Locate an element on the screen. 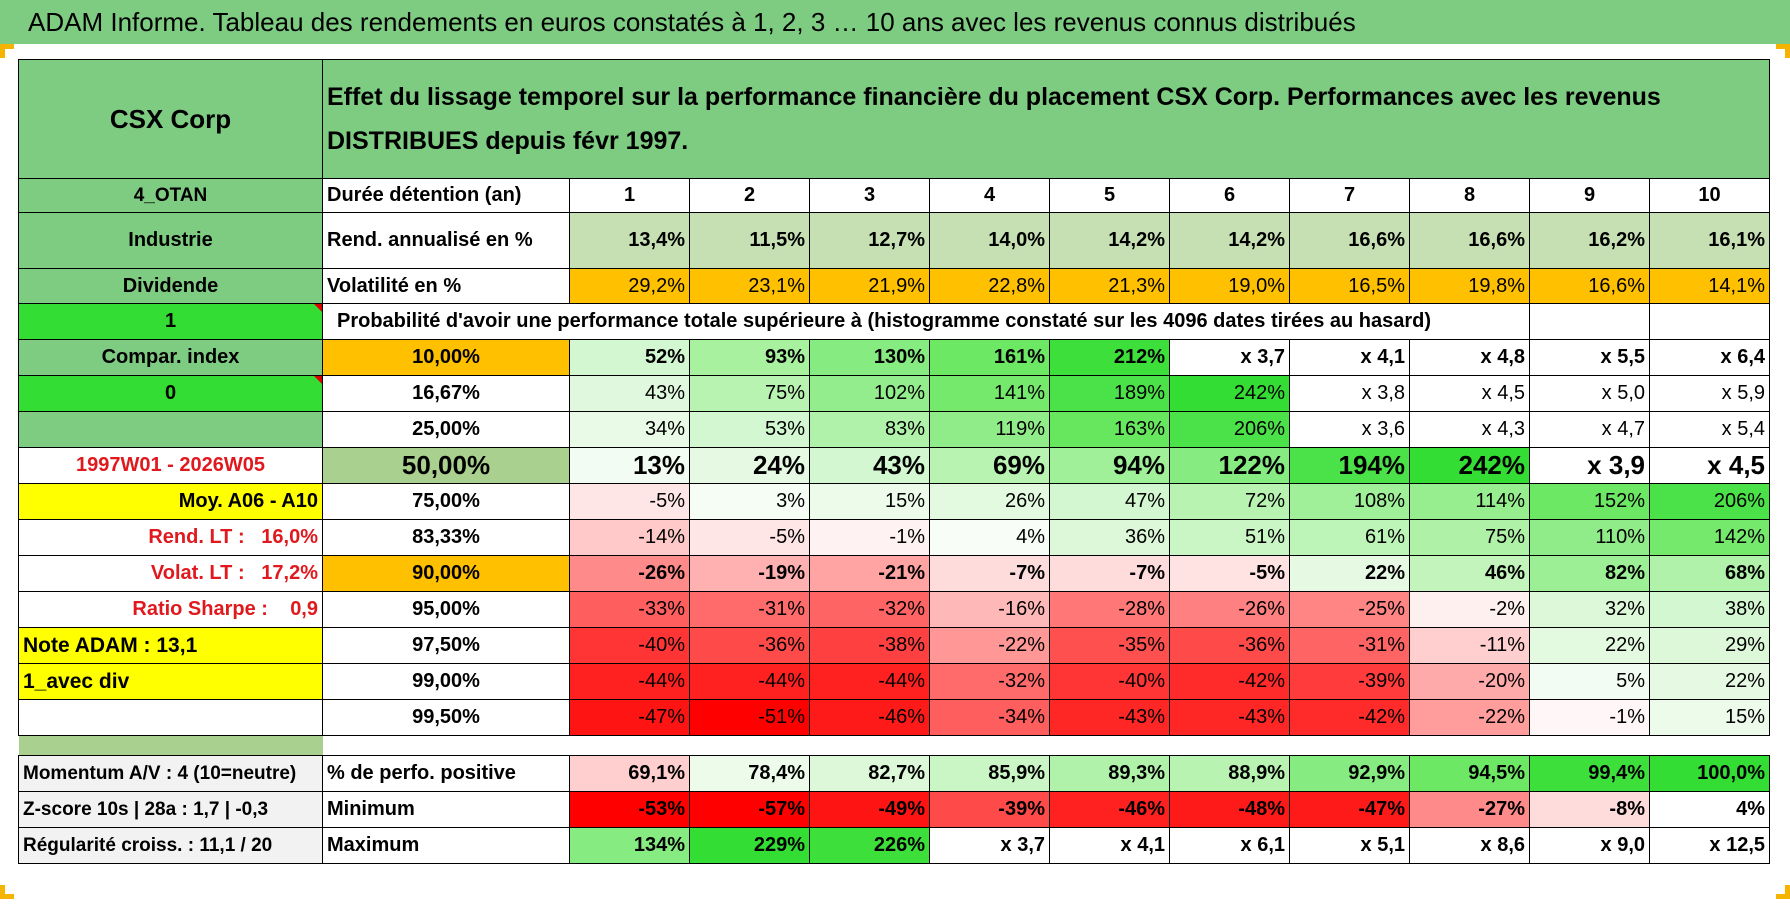  min-cell-9: -8% is located at coordinates (1589, 809).